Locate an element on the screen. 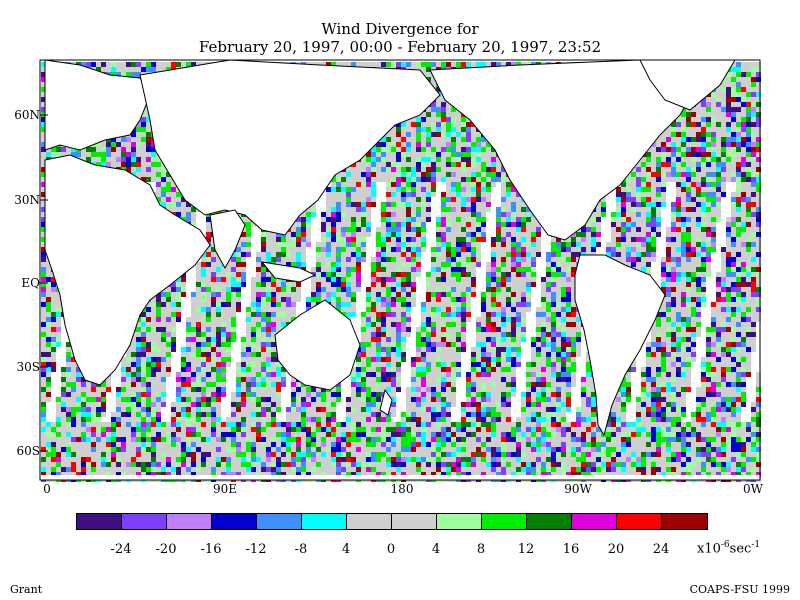  new-zealand-land is located at coordinates (386, 402).